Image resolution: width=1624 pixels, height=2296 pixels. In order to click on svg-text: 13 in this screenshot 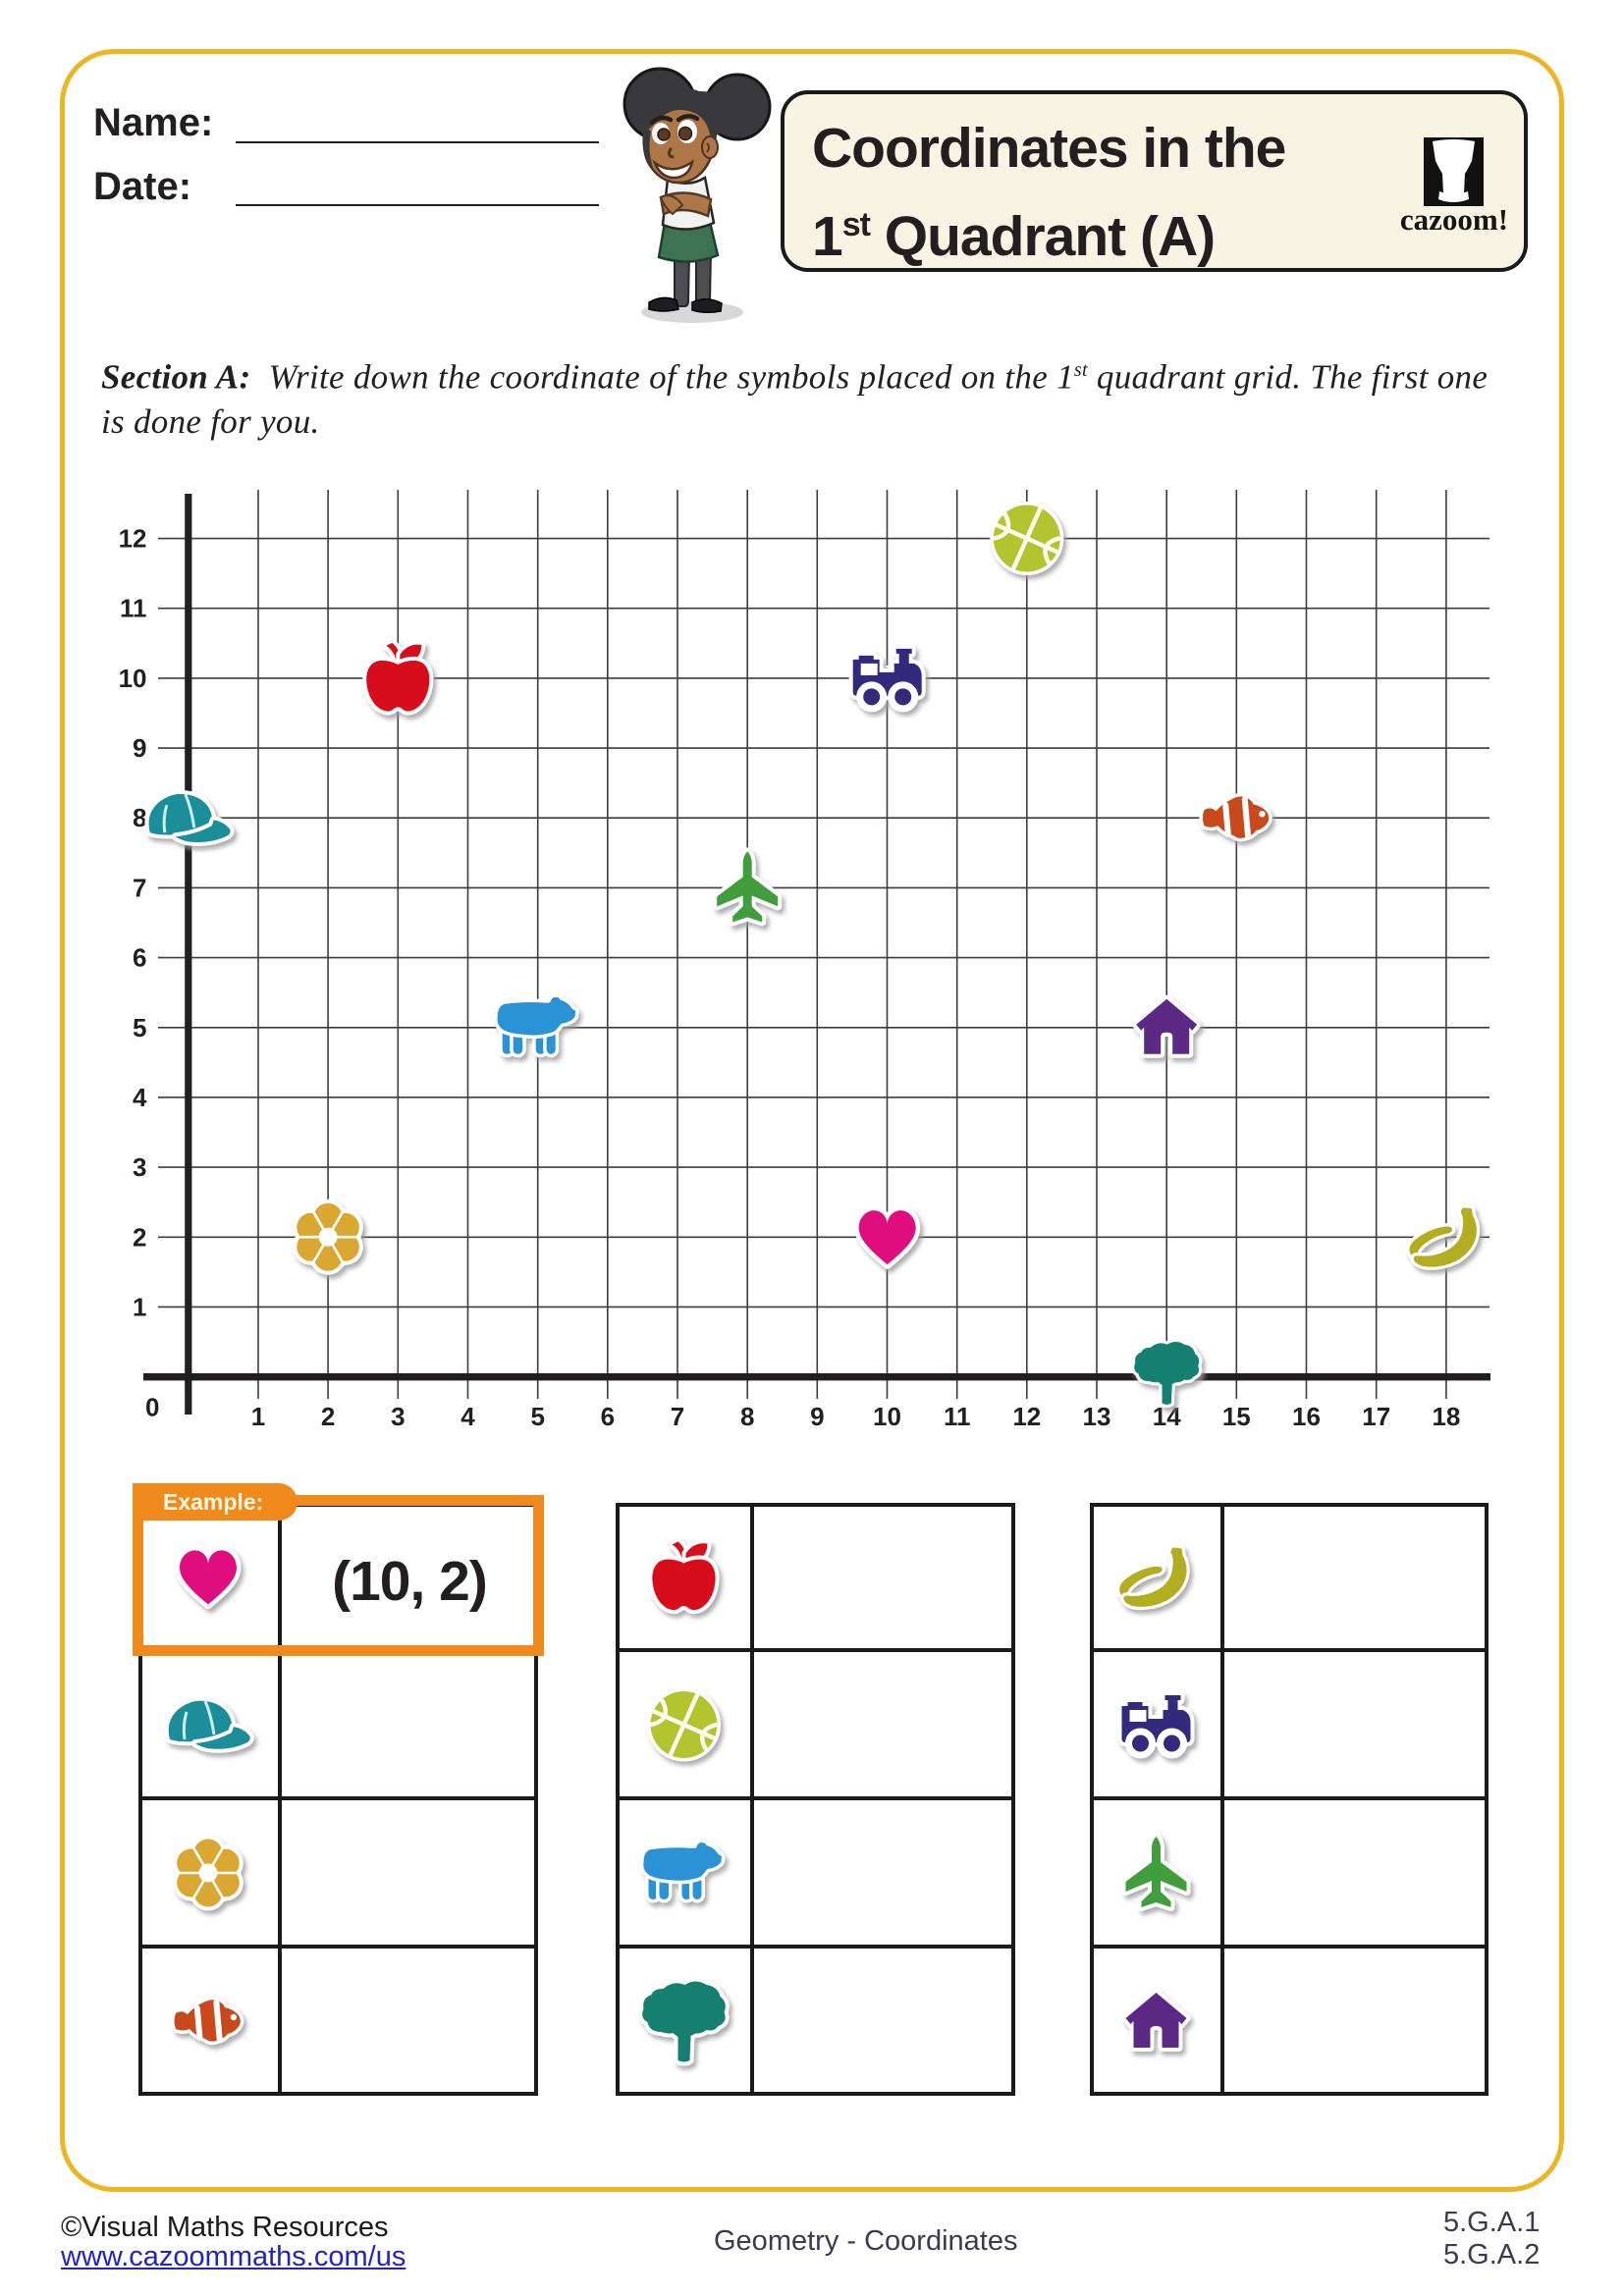, I will do `click(1097, 1416)`.